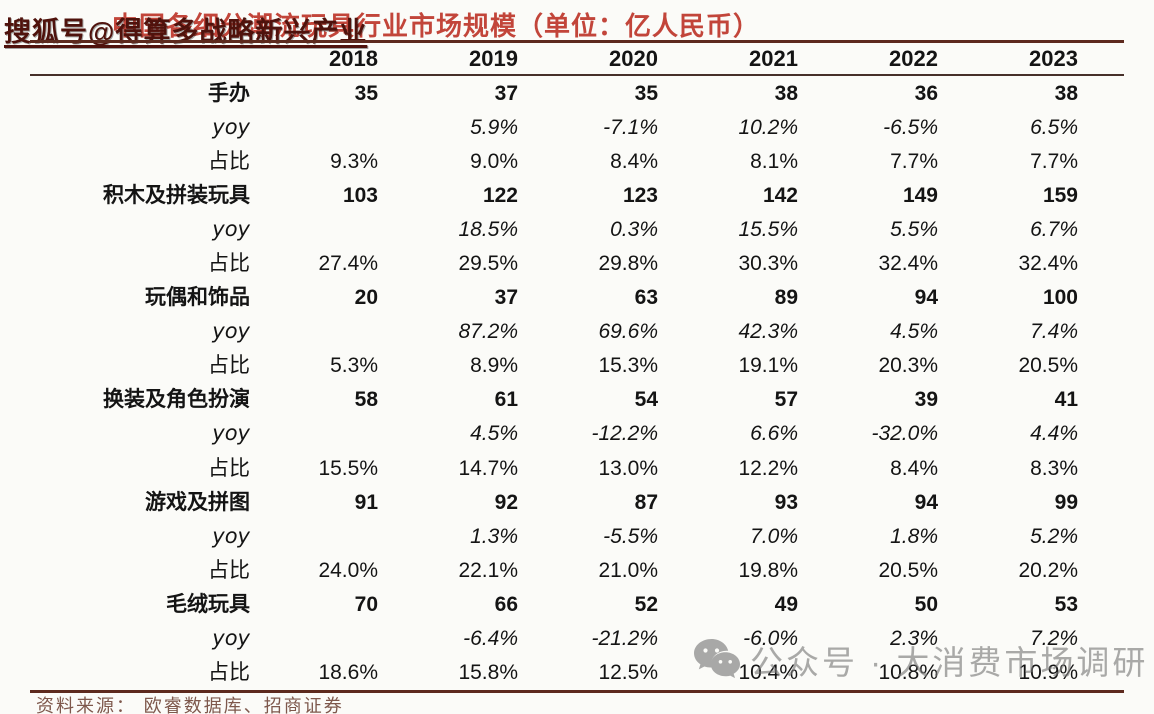  Describe the element at coordinates (1054, 434) in the screenshot. I see `table-cell: 4.4%` at that location.